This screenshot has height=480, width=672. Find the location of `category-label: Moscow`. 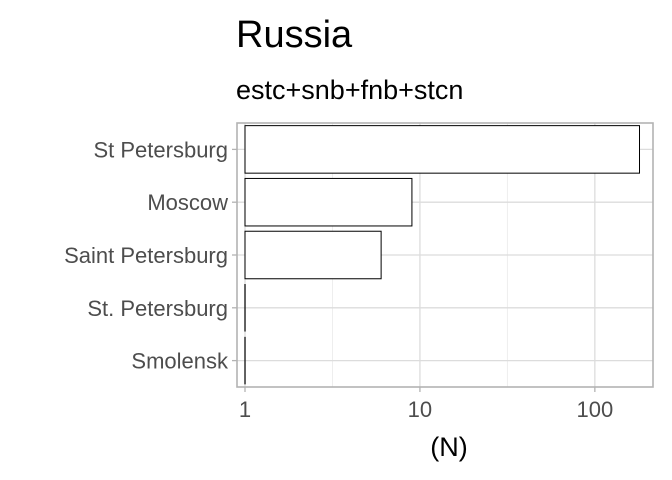

category-label: Moscow is located at coordinates (187, 202).